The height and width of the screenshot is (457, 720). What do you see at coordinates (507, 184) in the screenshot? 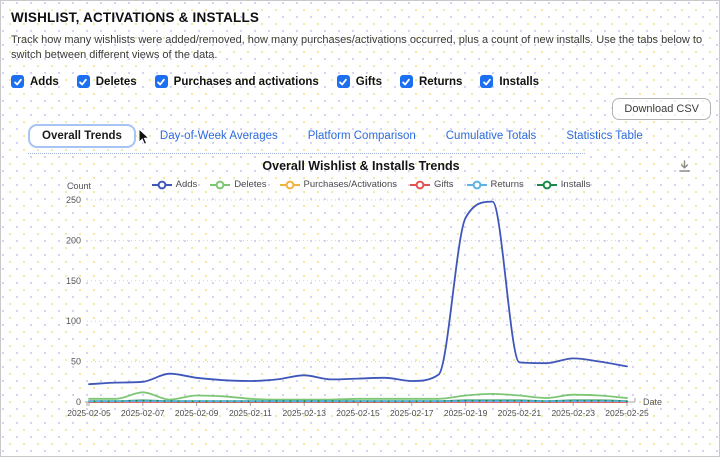
I see `legend-label: Returns` at bounding box center [507, 184].